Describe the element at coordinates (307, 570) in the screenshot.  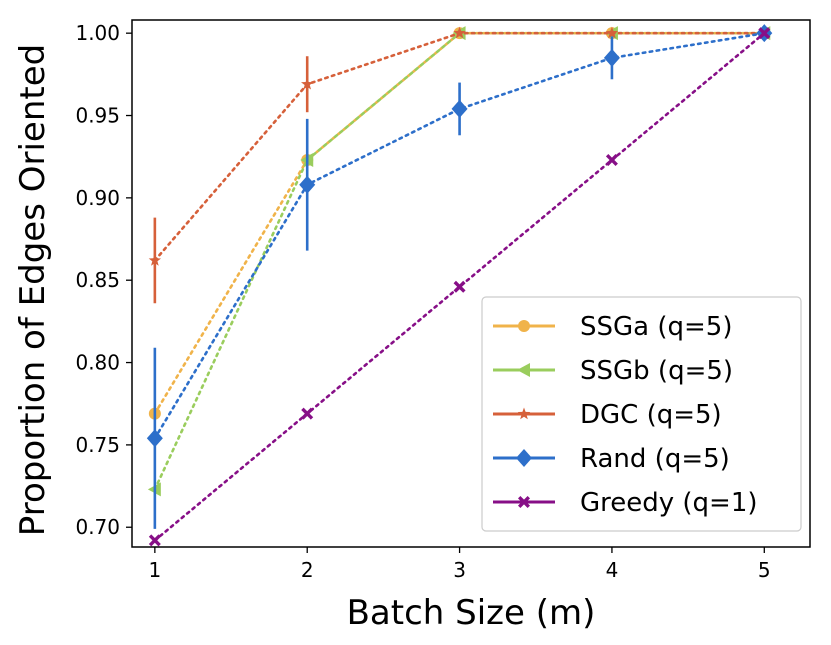
I see `x-tick-label: 2` at that location.